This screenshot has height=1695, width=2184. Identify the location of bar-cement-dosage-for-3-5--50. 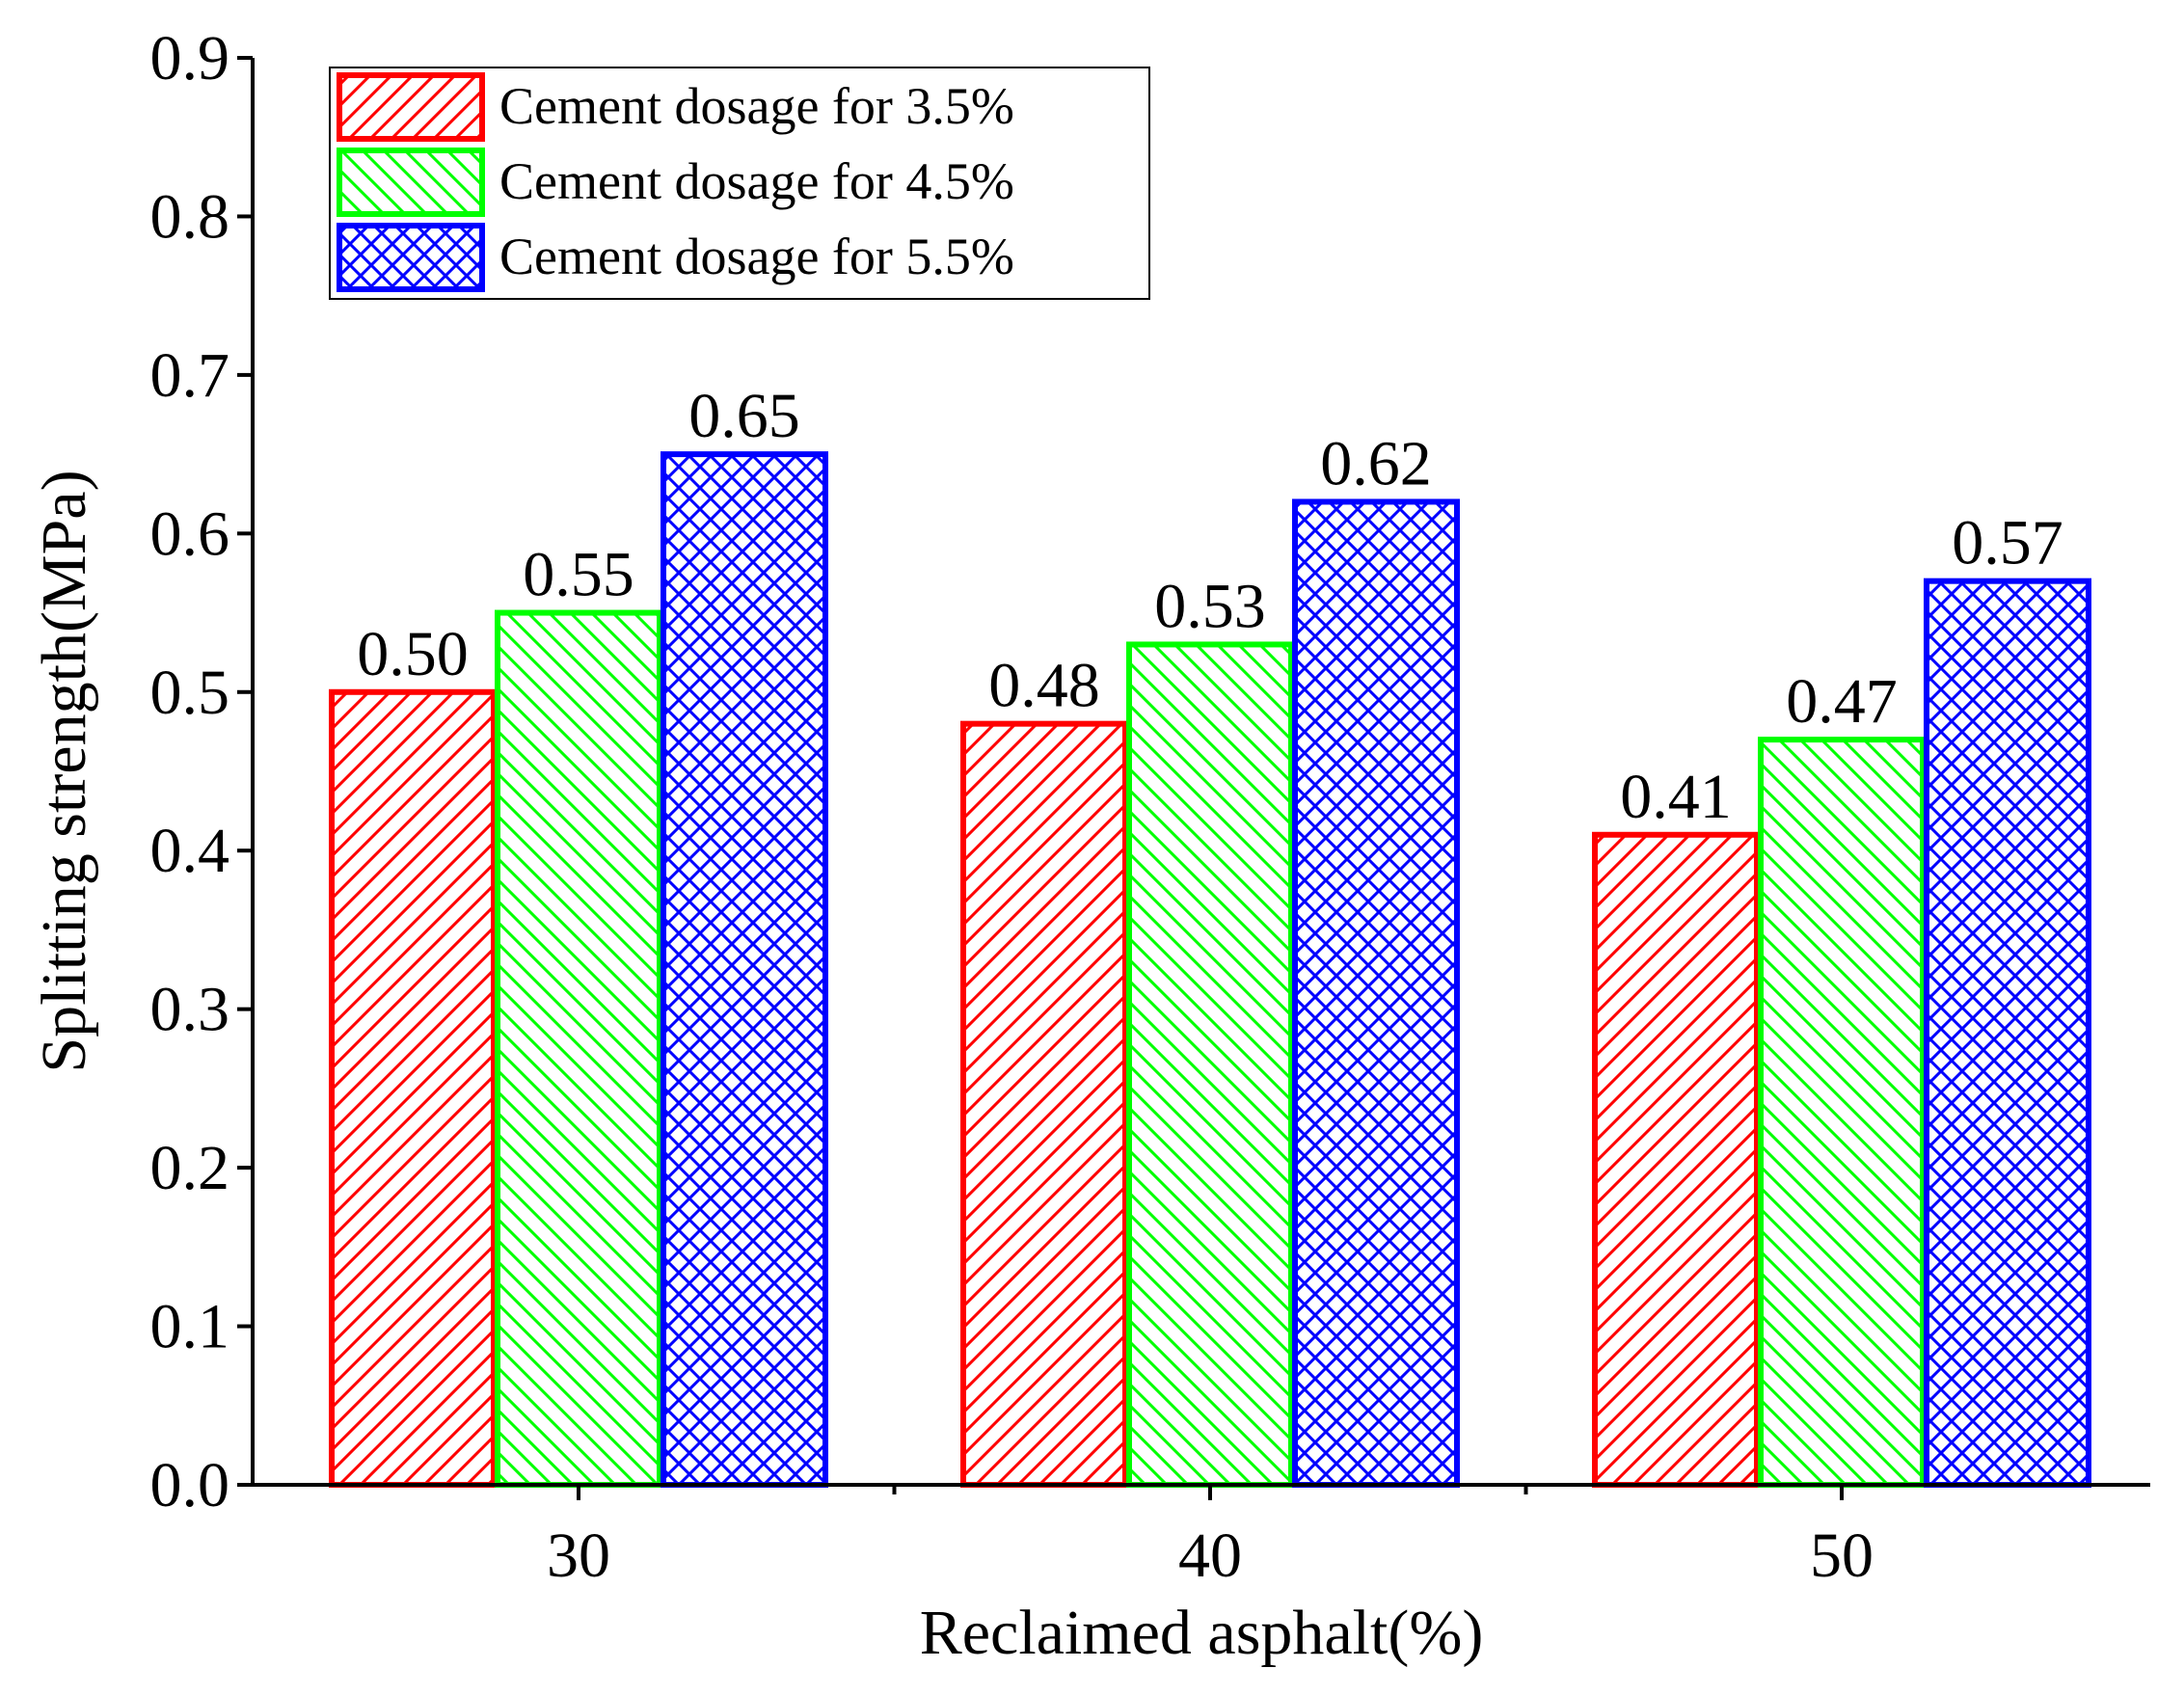
(1676, 1159).